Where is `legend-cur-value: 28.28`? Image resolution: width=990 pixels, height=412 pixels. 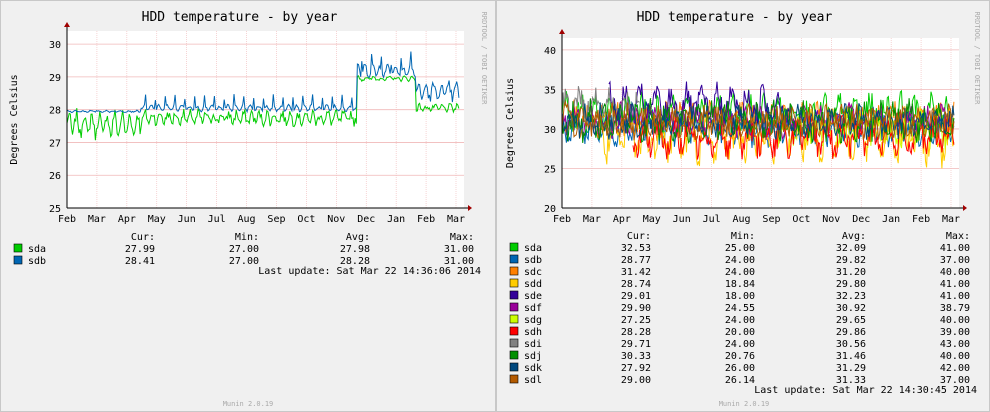 legend-cur-value: 28.28 is located at coordinates (636, 332).